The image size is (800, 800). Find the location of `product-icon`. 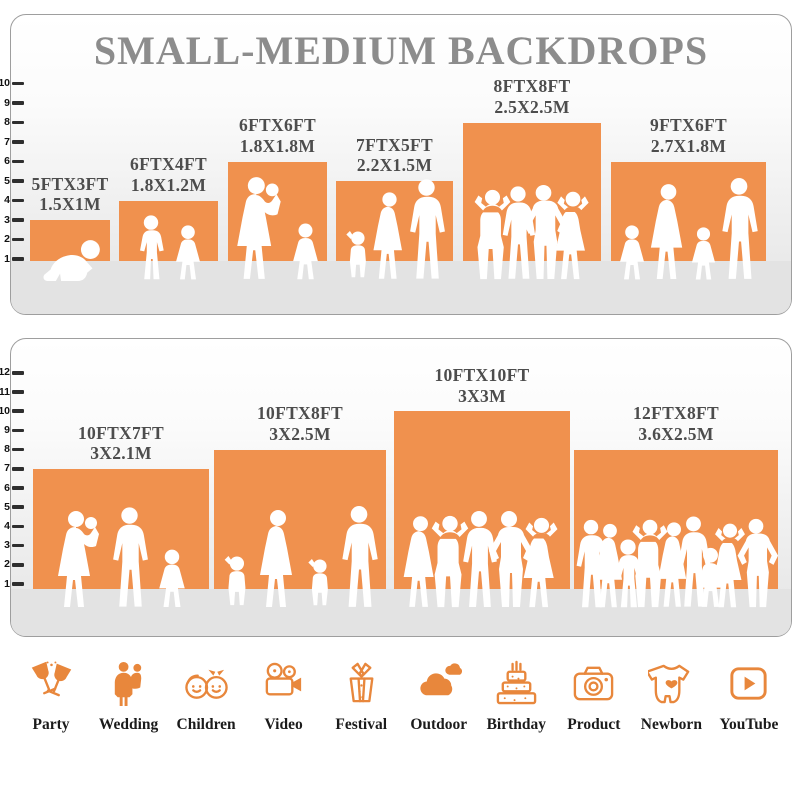

product-icon is located at coordinates (593, 683).